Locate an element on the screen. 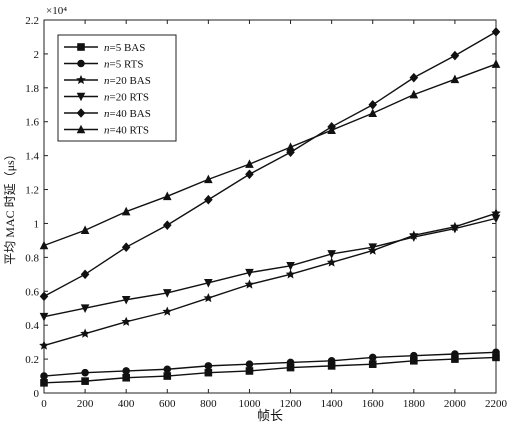 Image resolution: width=515 pixels, height=432 pixels. legend-item: n=20 BAS is located at coordinates (107, 80).